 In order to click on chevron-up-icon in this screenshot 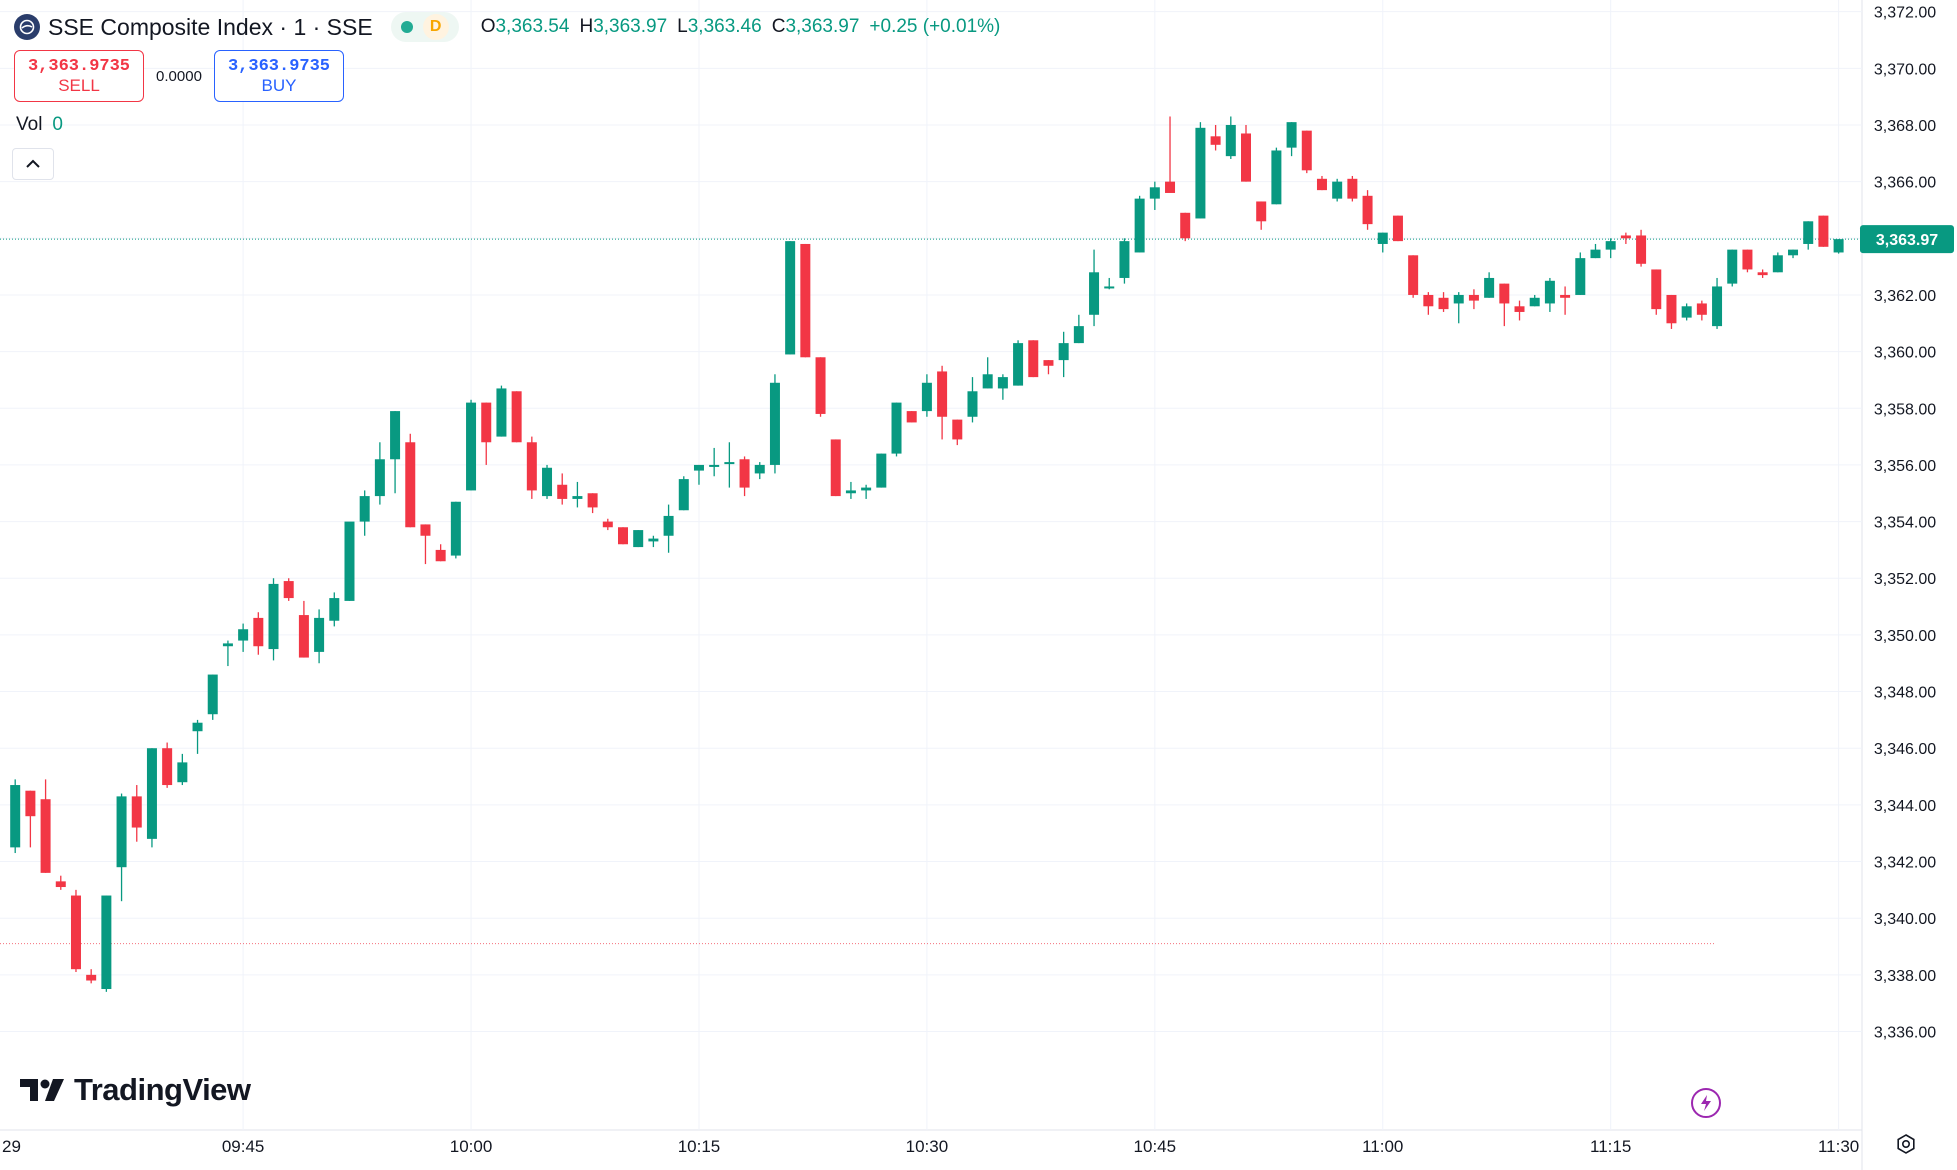, I will do `click(33, 163)`.